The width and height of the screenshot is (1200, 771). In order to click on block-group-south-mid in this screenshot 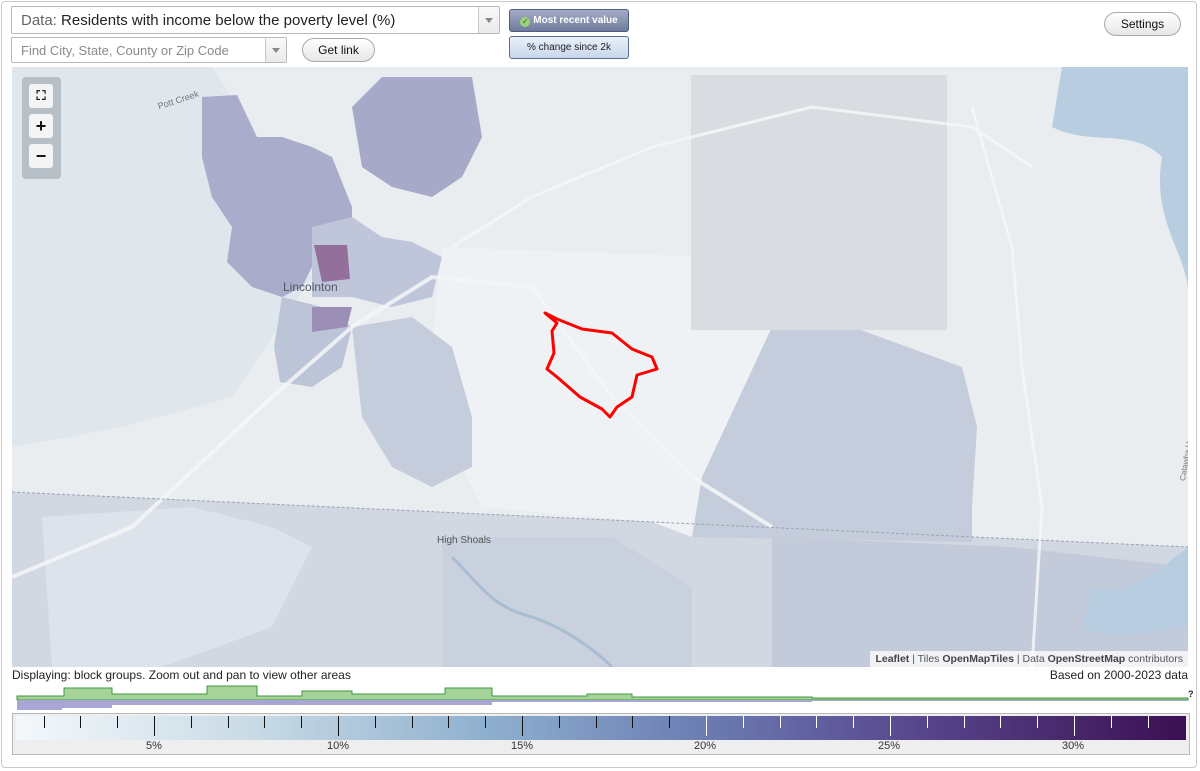, I will do `click(567, 602)`.